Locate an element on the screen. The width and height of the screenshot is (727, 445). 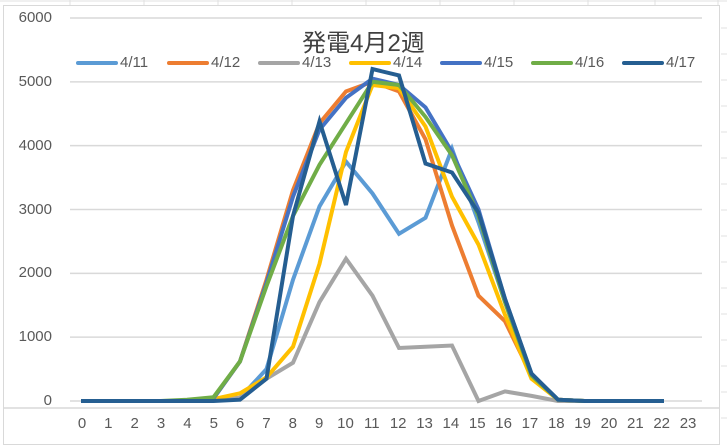
legend-label: 4/15 is located at coordinates (499, 62).